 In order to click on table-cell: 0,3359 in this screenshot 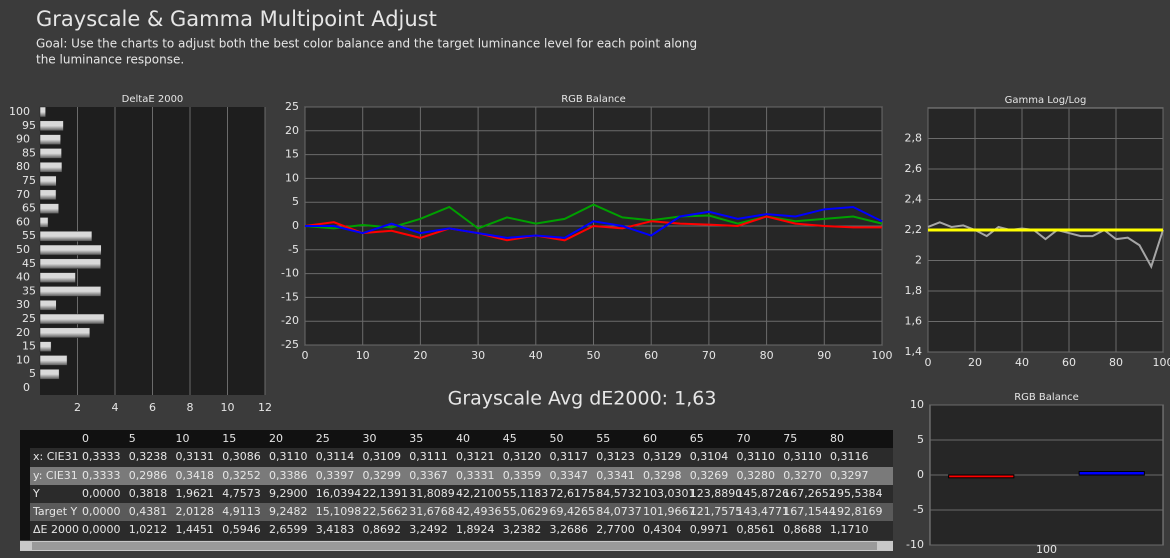, I will do `click(522, 475)`.